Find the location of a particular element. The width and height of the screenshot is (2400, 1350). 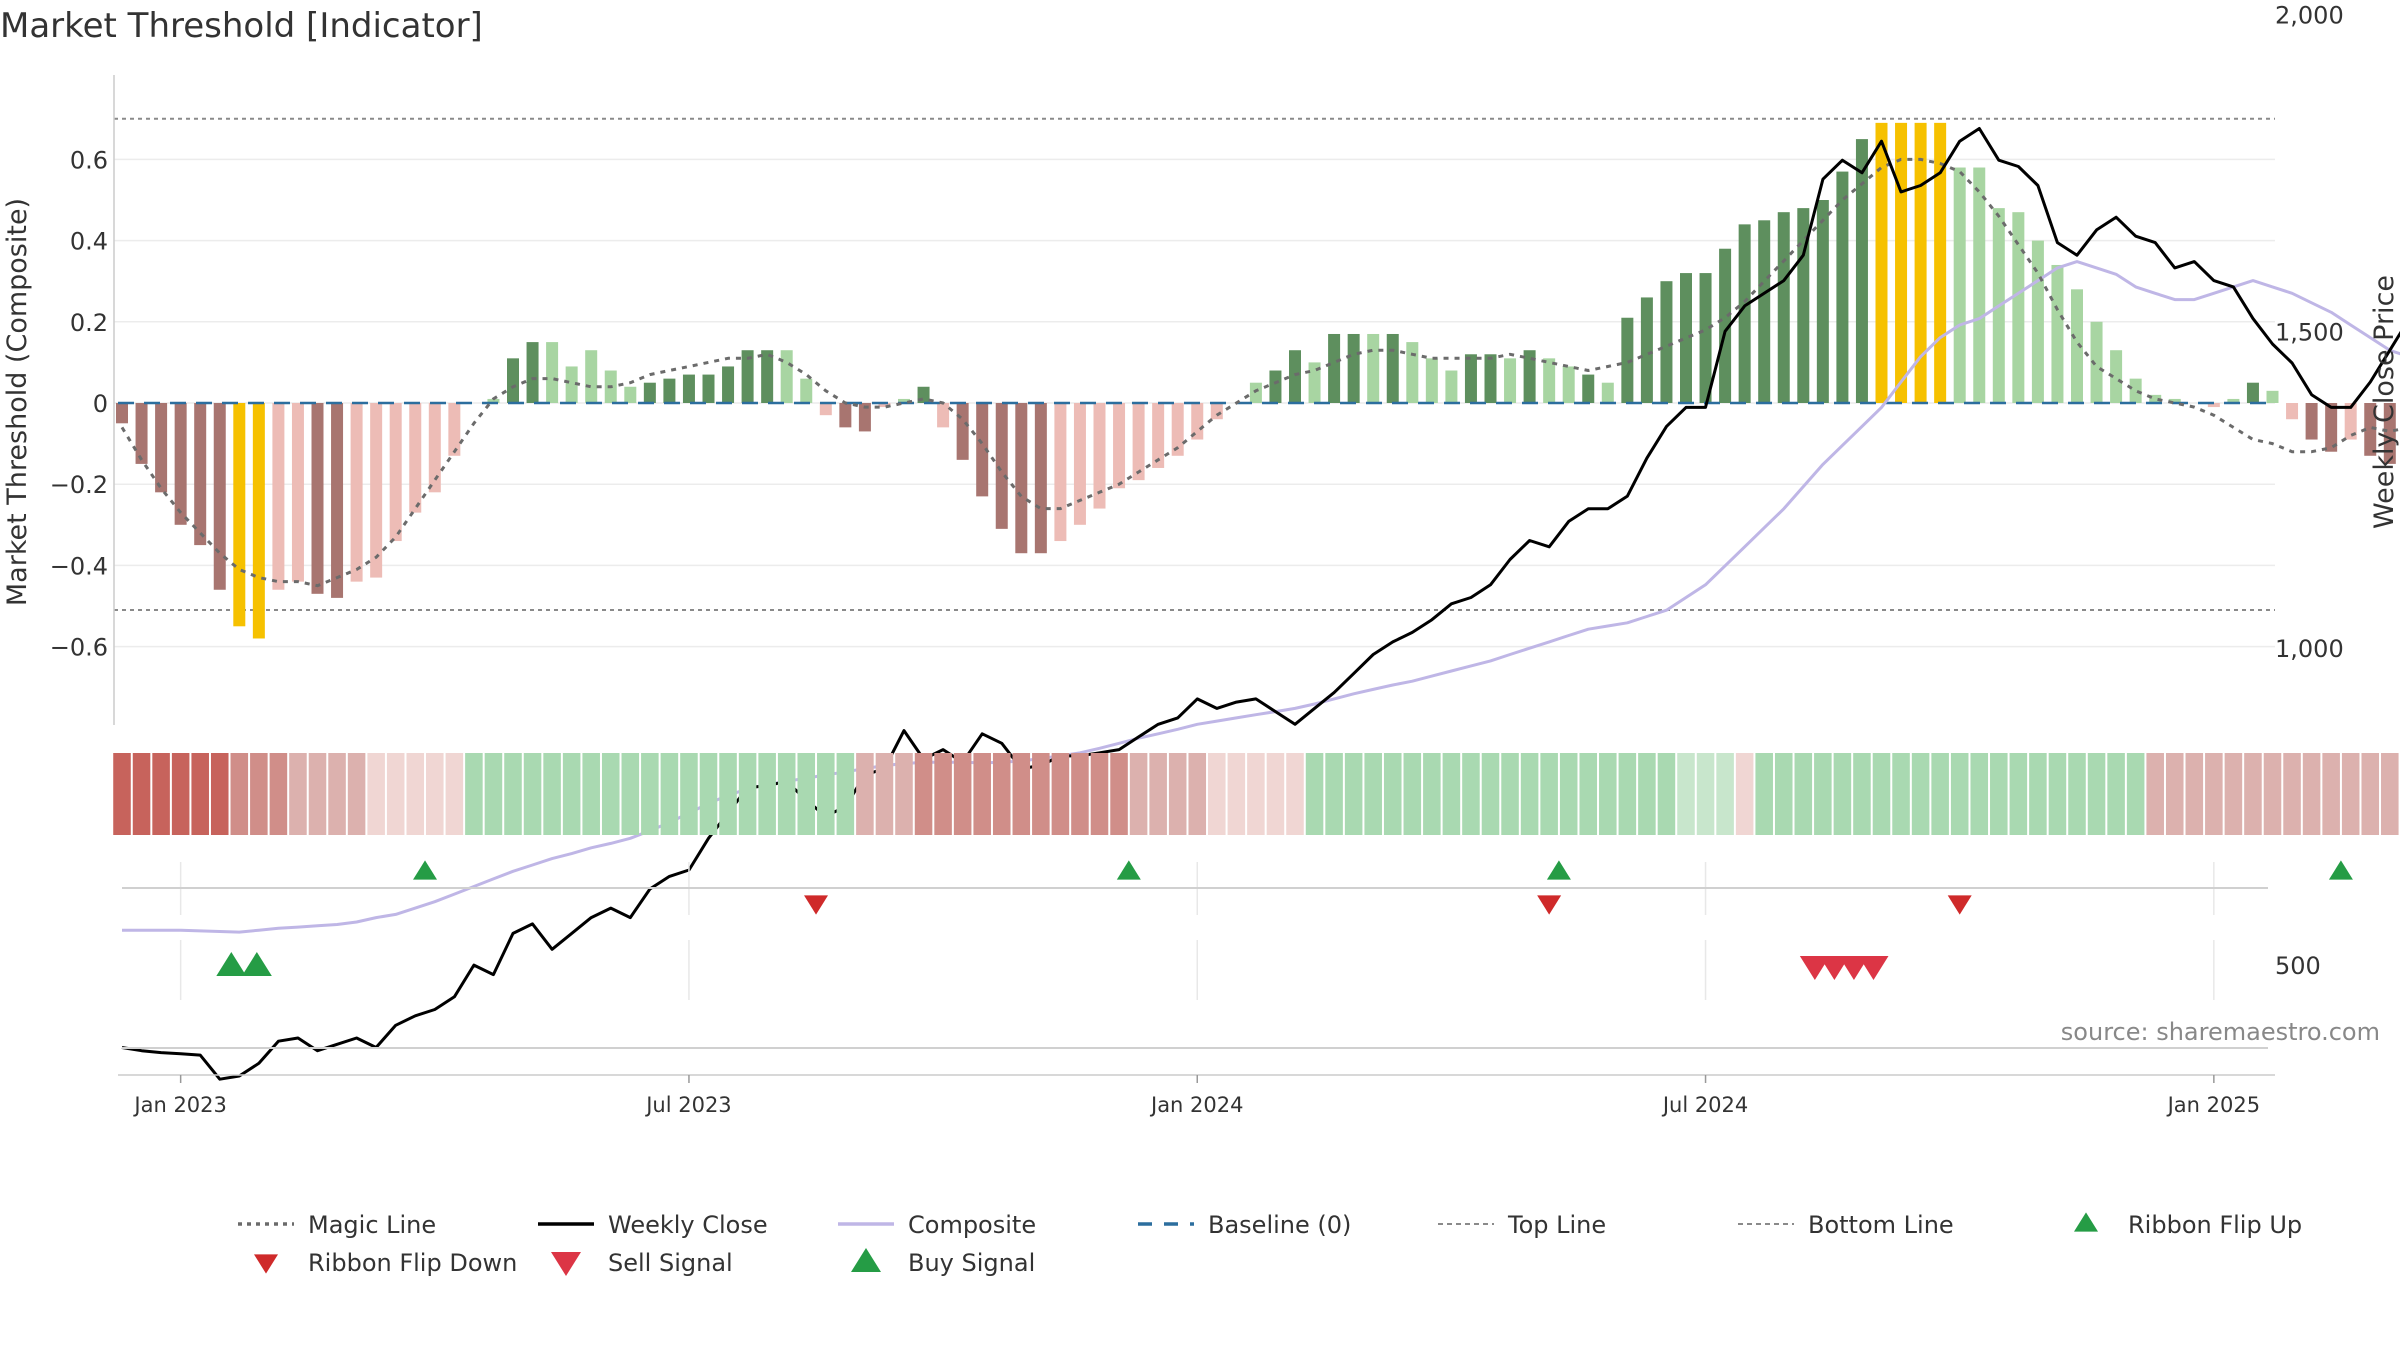

y-tick-label: 0.6 is located at coordinates (89, 160).